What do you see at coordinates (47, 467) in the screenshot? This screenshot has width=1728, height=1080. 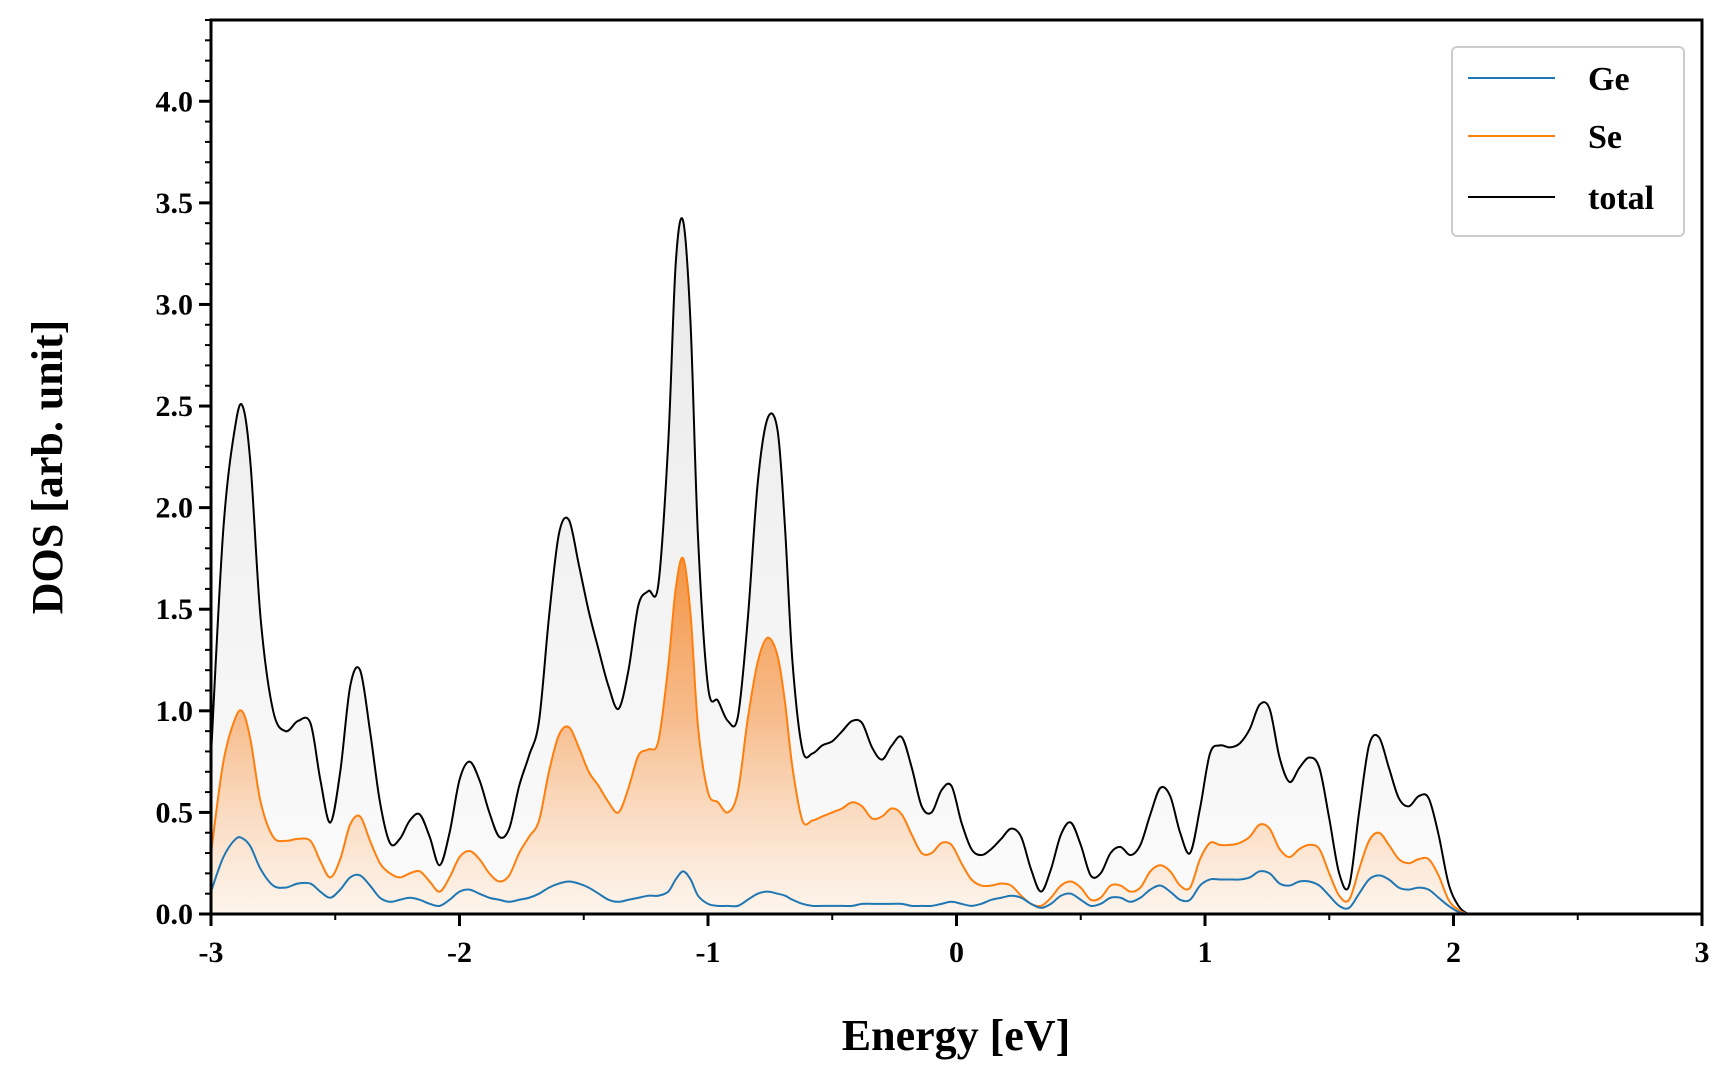 I see `y-axis-label: DOS [arb. unit]` at bounding box center [47, 467].